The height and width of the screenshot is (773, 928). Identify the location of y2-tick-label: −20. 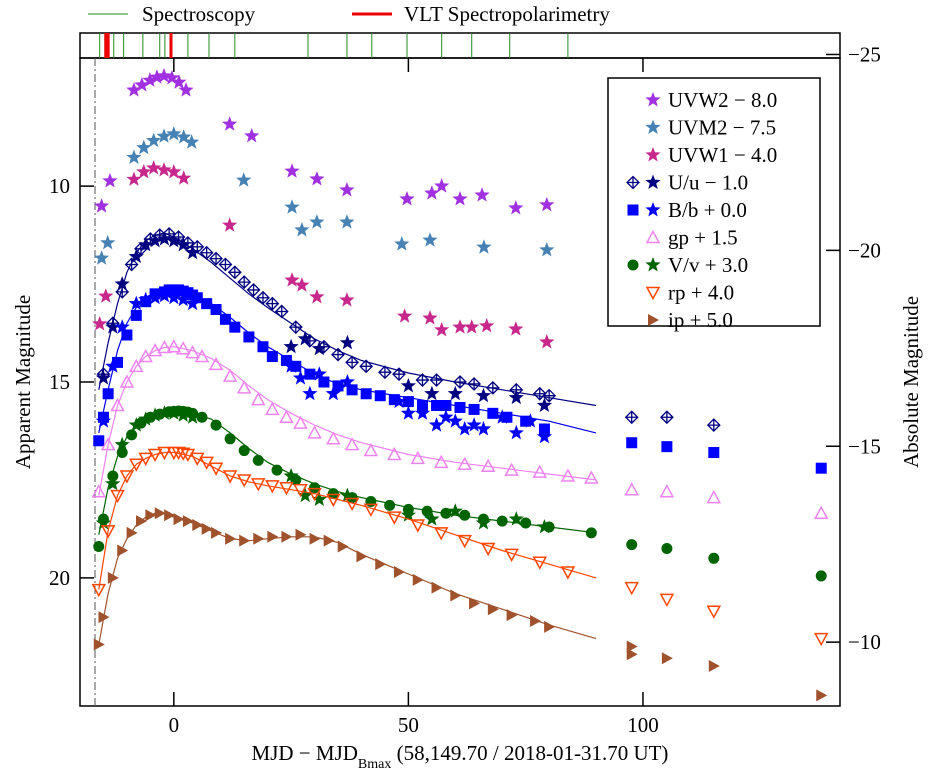
(864, 250).